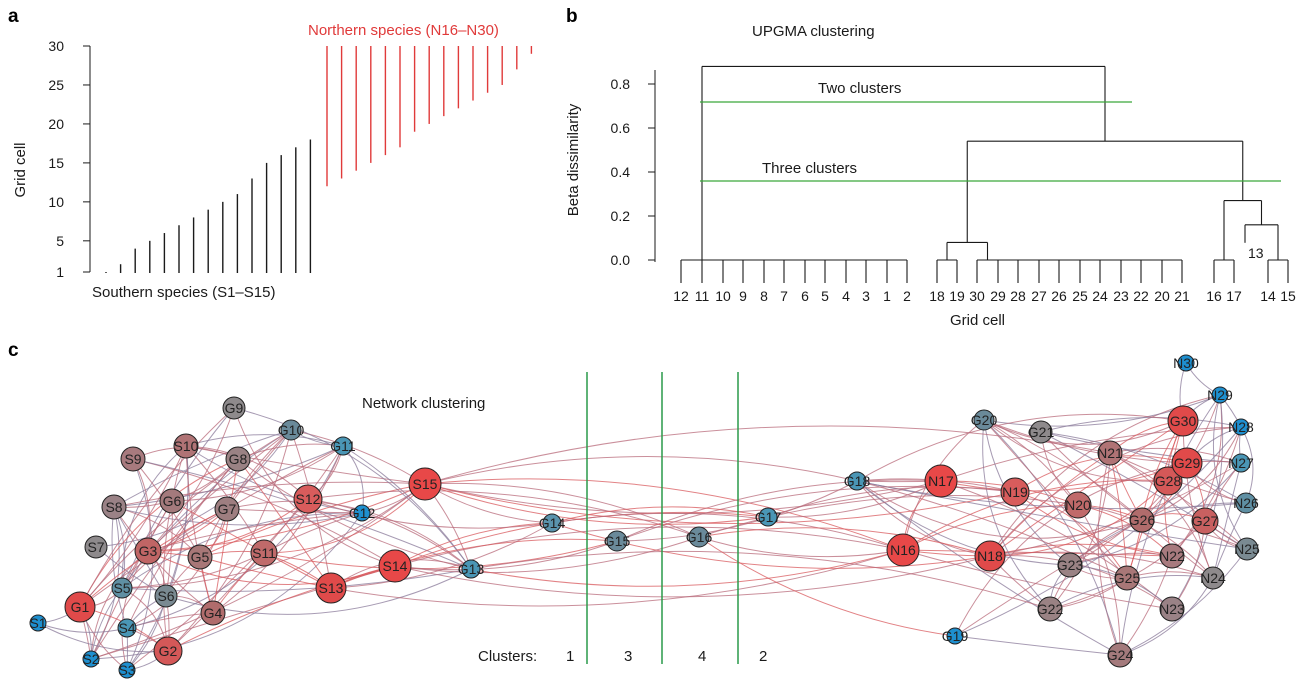  What do you see at coordinates (998, 296) in the screenshot?
I see `panel-b-leaf-label: 29` at bounding box center [998, 296].